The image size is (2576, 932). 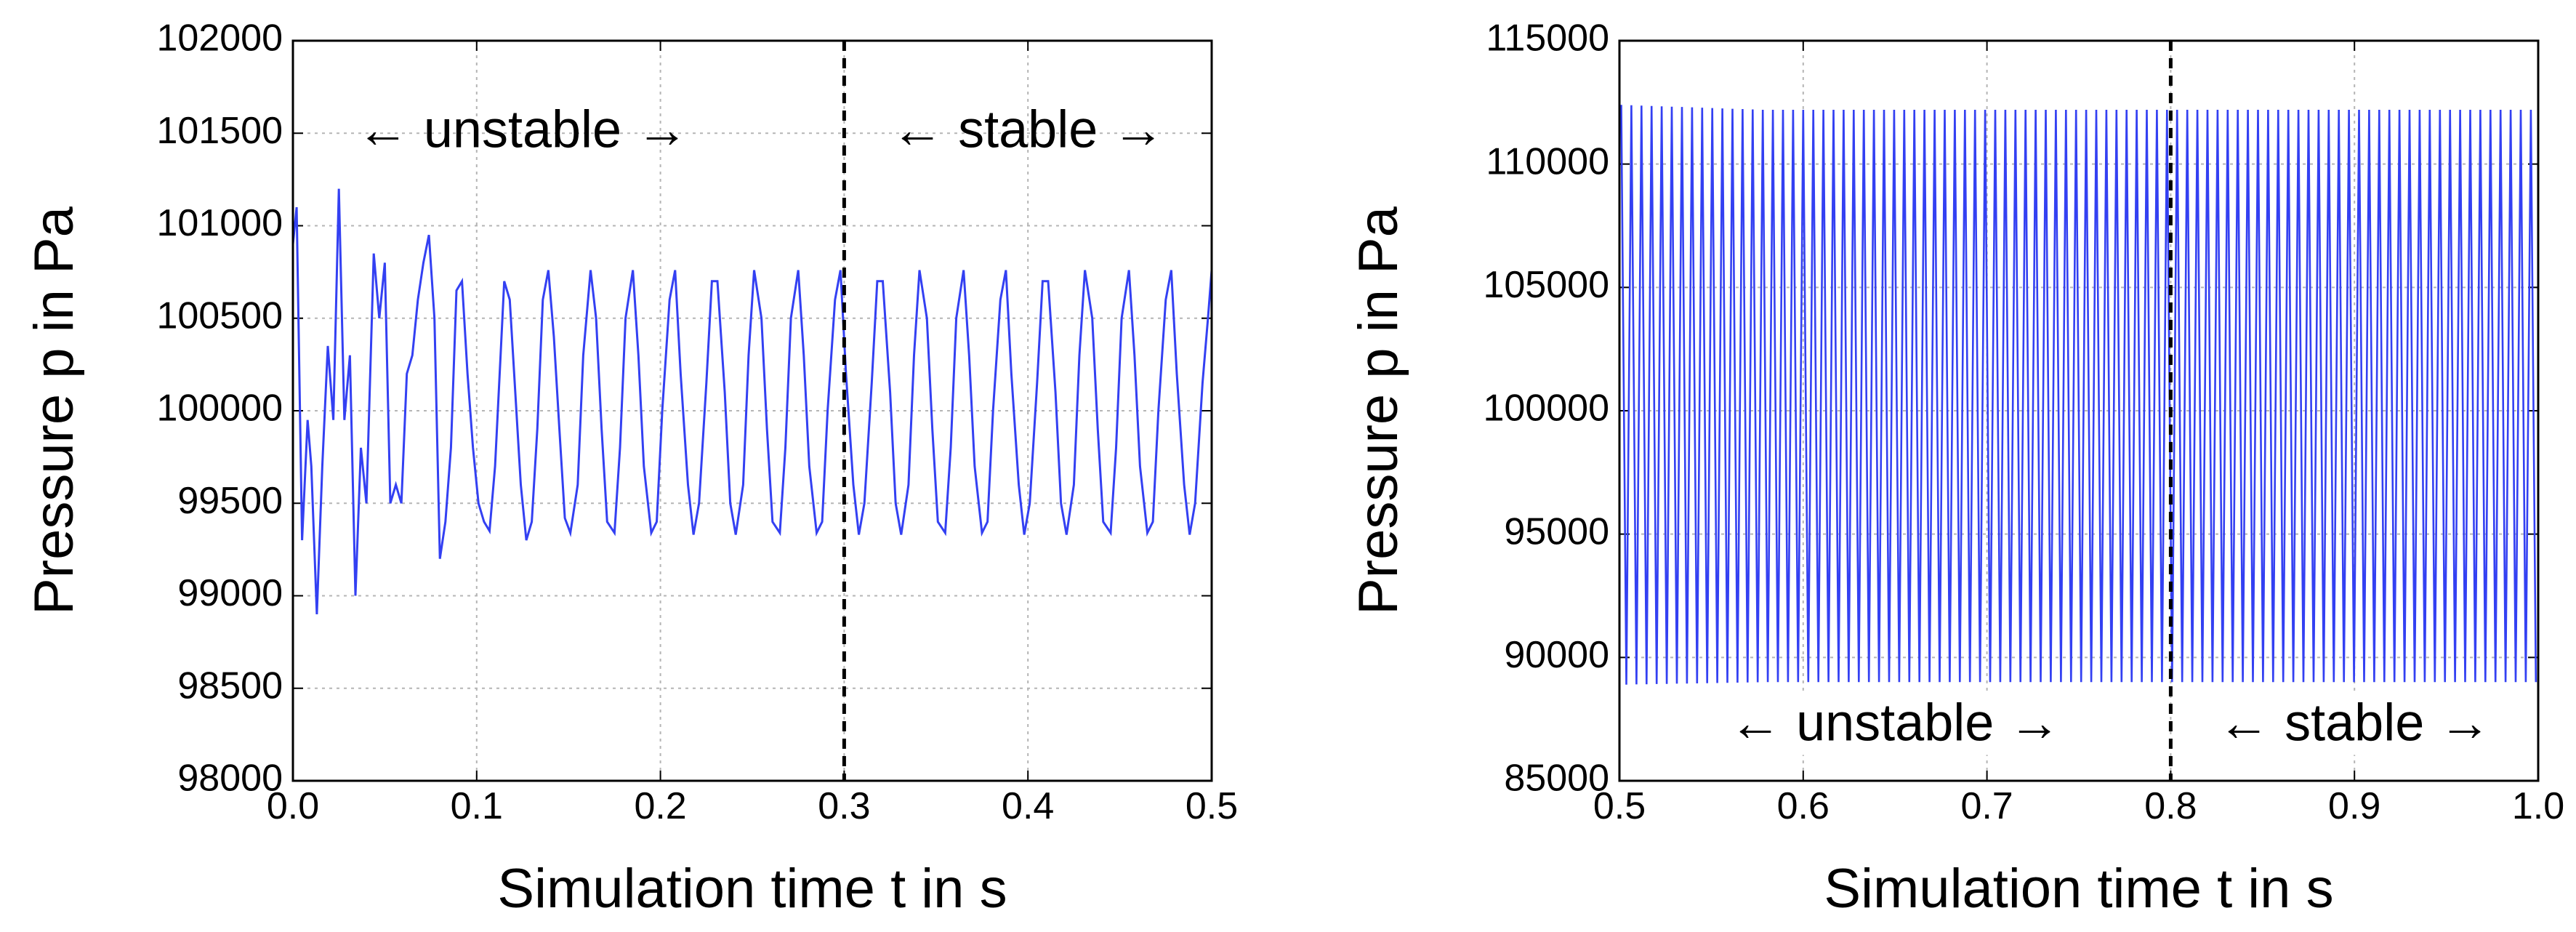 What do you see at coordinates (2354, 806) in the screenshot?
I see `right-x-tick-label: 0.9` at bounding box center [2354, 806].